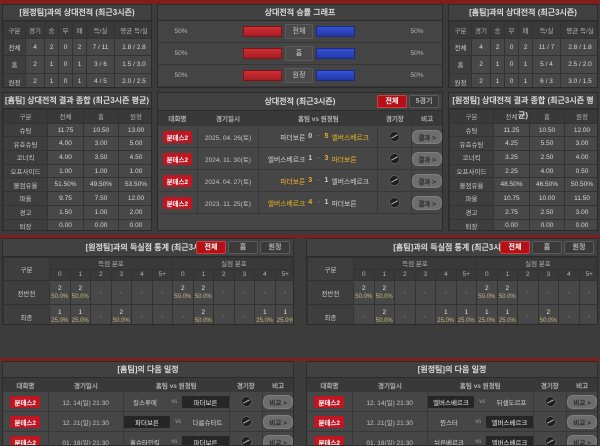 This screenshot has height=446, width=600. What do you see at coordinates (51, 47) in the screenshot?
I see `stat-cell: 2` at bounding box center [51, 47].